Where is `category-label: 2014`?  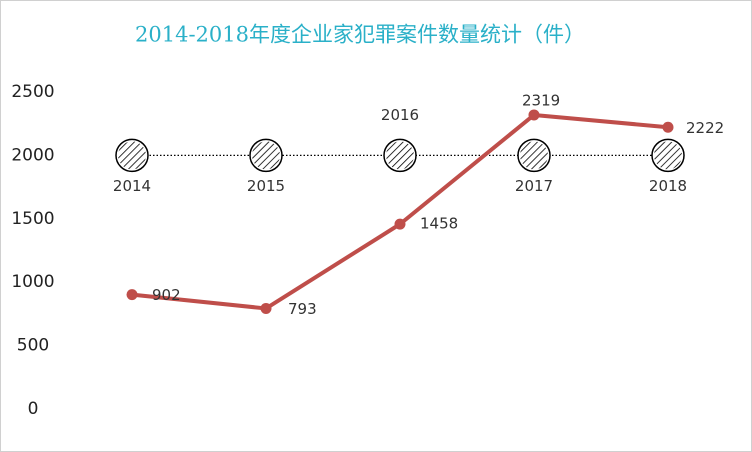
category-label: 2014 is located at coordinates (132, 186).